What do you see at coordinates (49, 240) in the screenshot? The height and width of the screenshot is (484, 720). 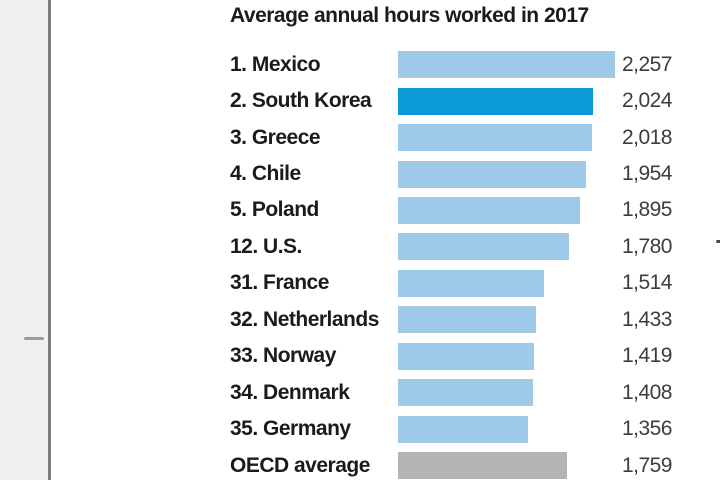 I see `panel-divider-line` at bounding box center [49, 240].